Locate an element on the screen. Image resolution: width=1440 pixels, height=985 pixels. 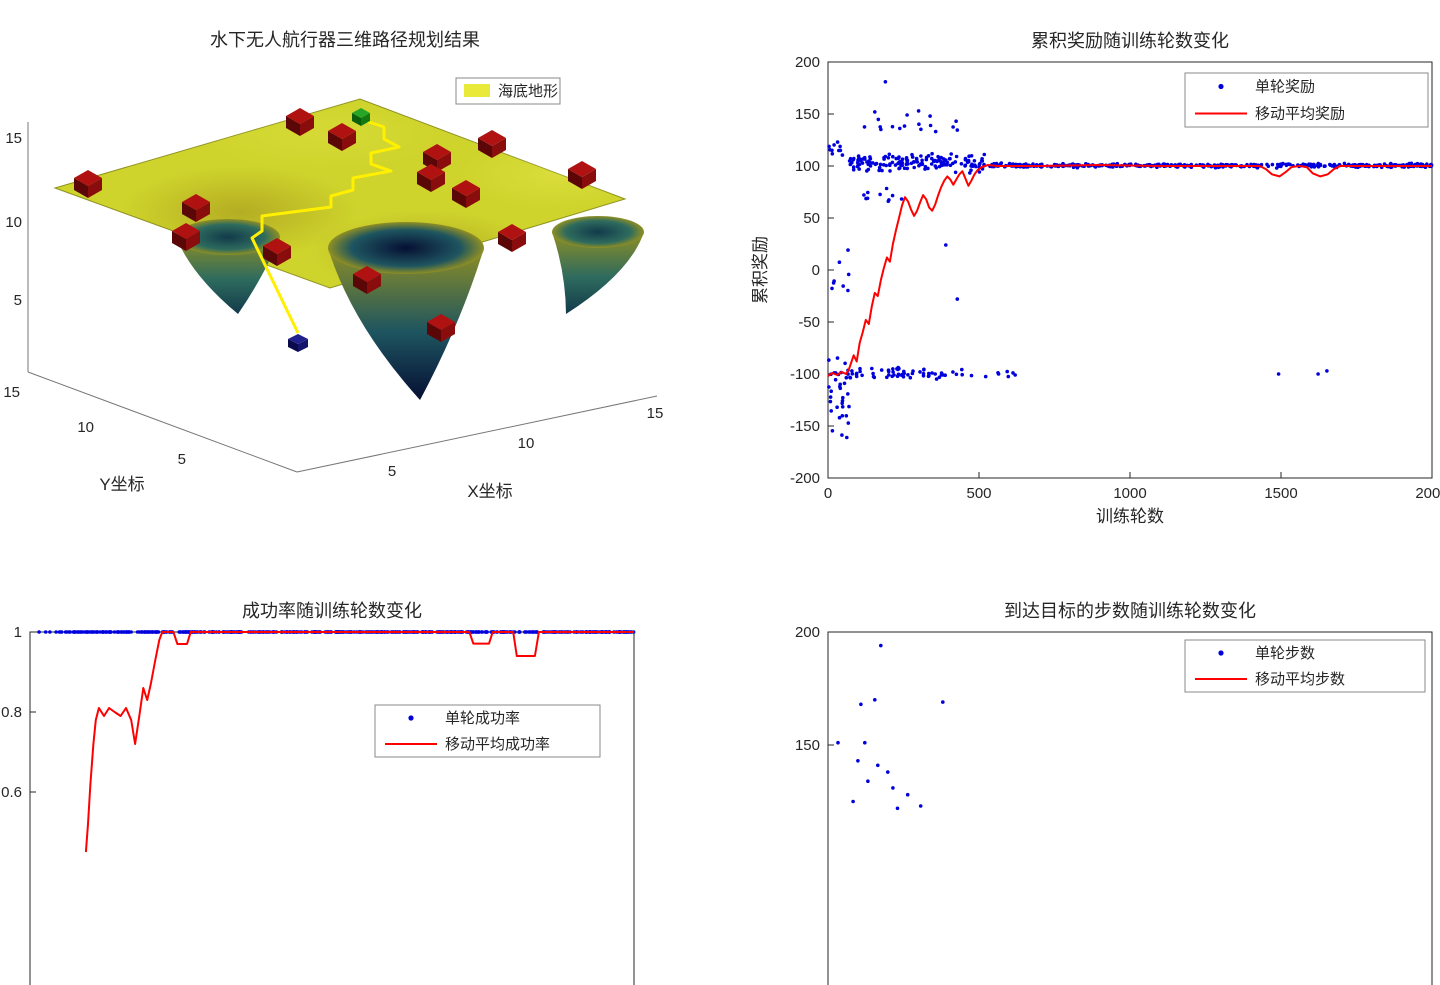
y-axis-label: 累积奖励 is located at coordinates (760, 270).